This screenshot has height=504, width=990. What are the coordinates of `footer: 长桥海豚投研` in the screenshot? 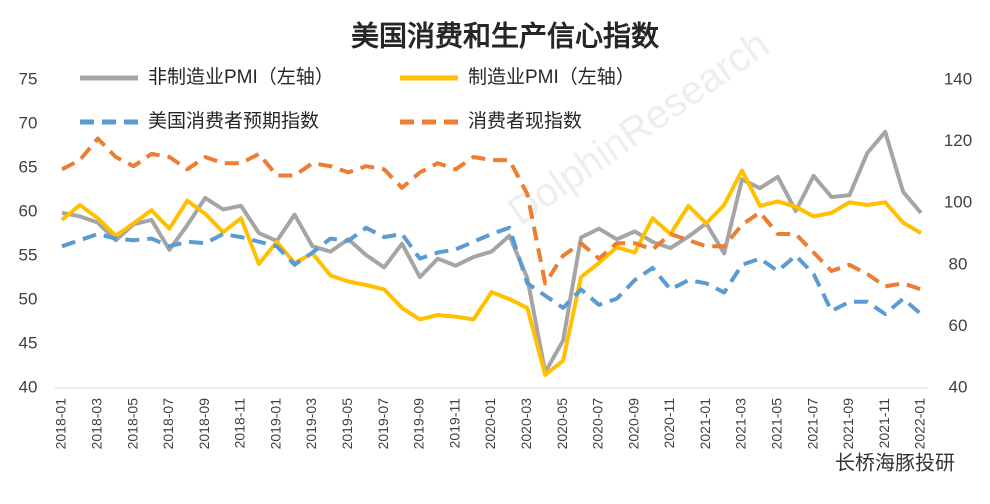 It's located at (895, 462).